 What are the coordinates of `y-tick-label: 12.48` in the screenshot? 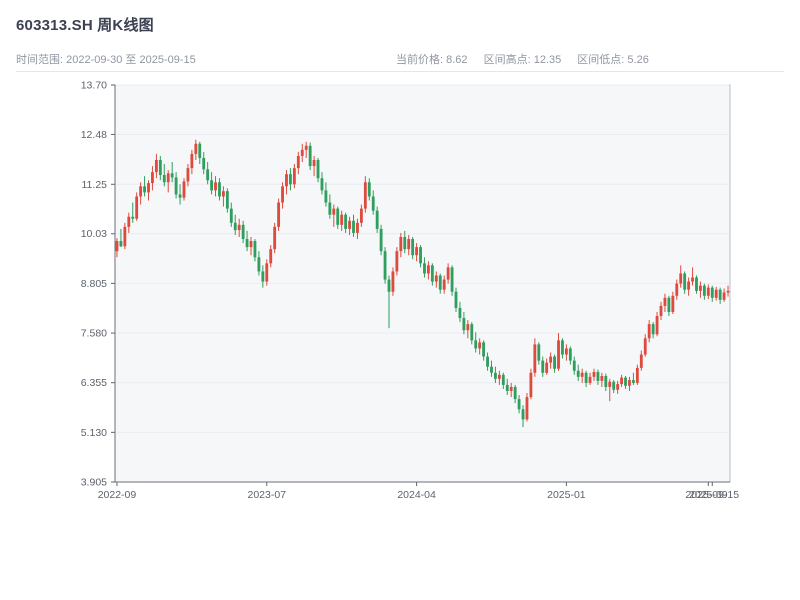 It's located at (94, 135).